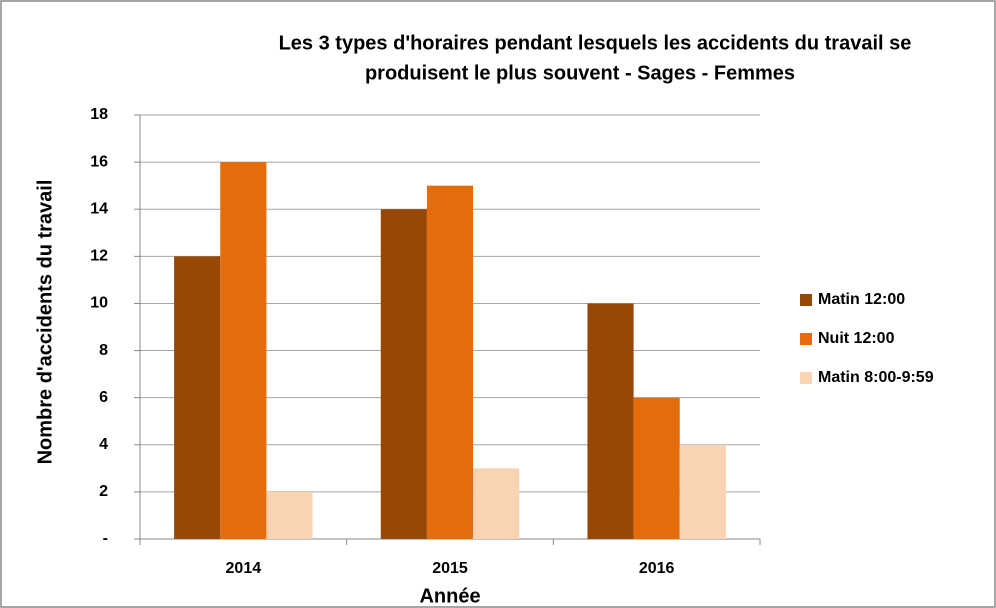 This screenshot has height=608, width=996. Describe the element at coordinates (99, 208) in the screenshot. I see `y-tick-label: 14` at that location.